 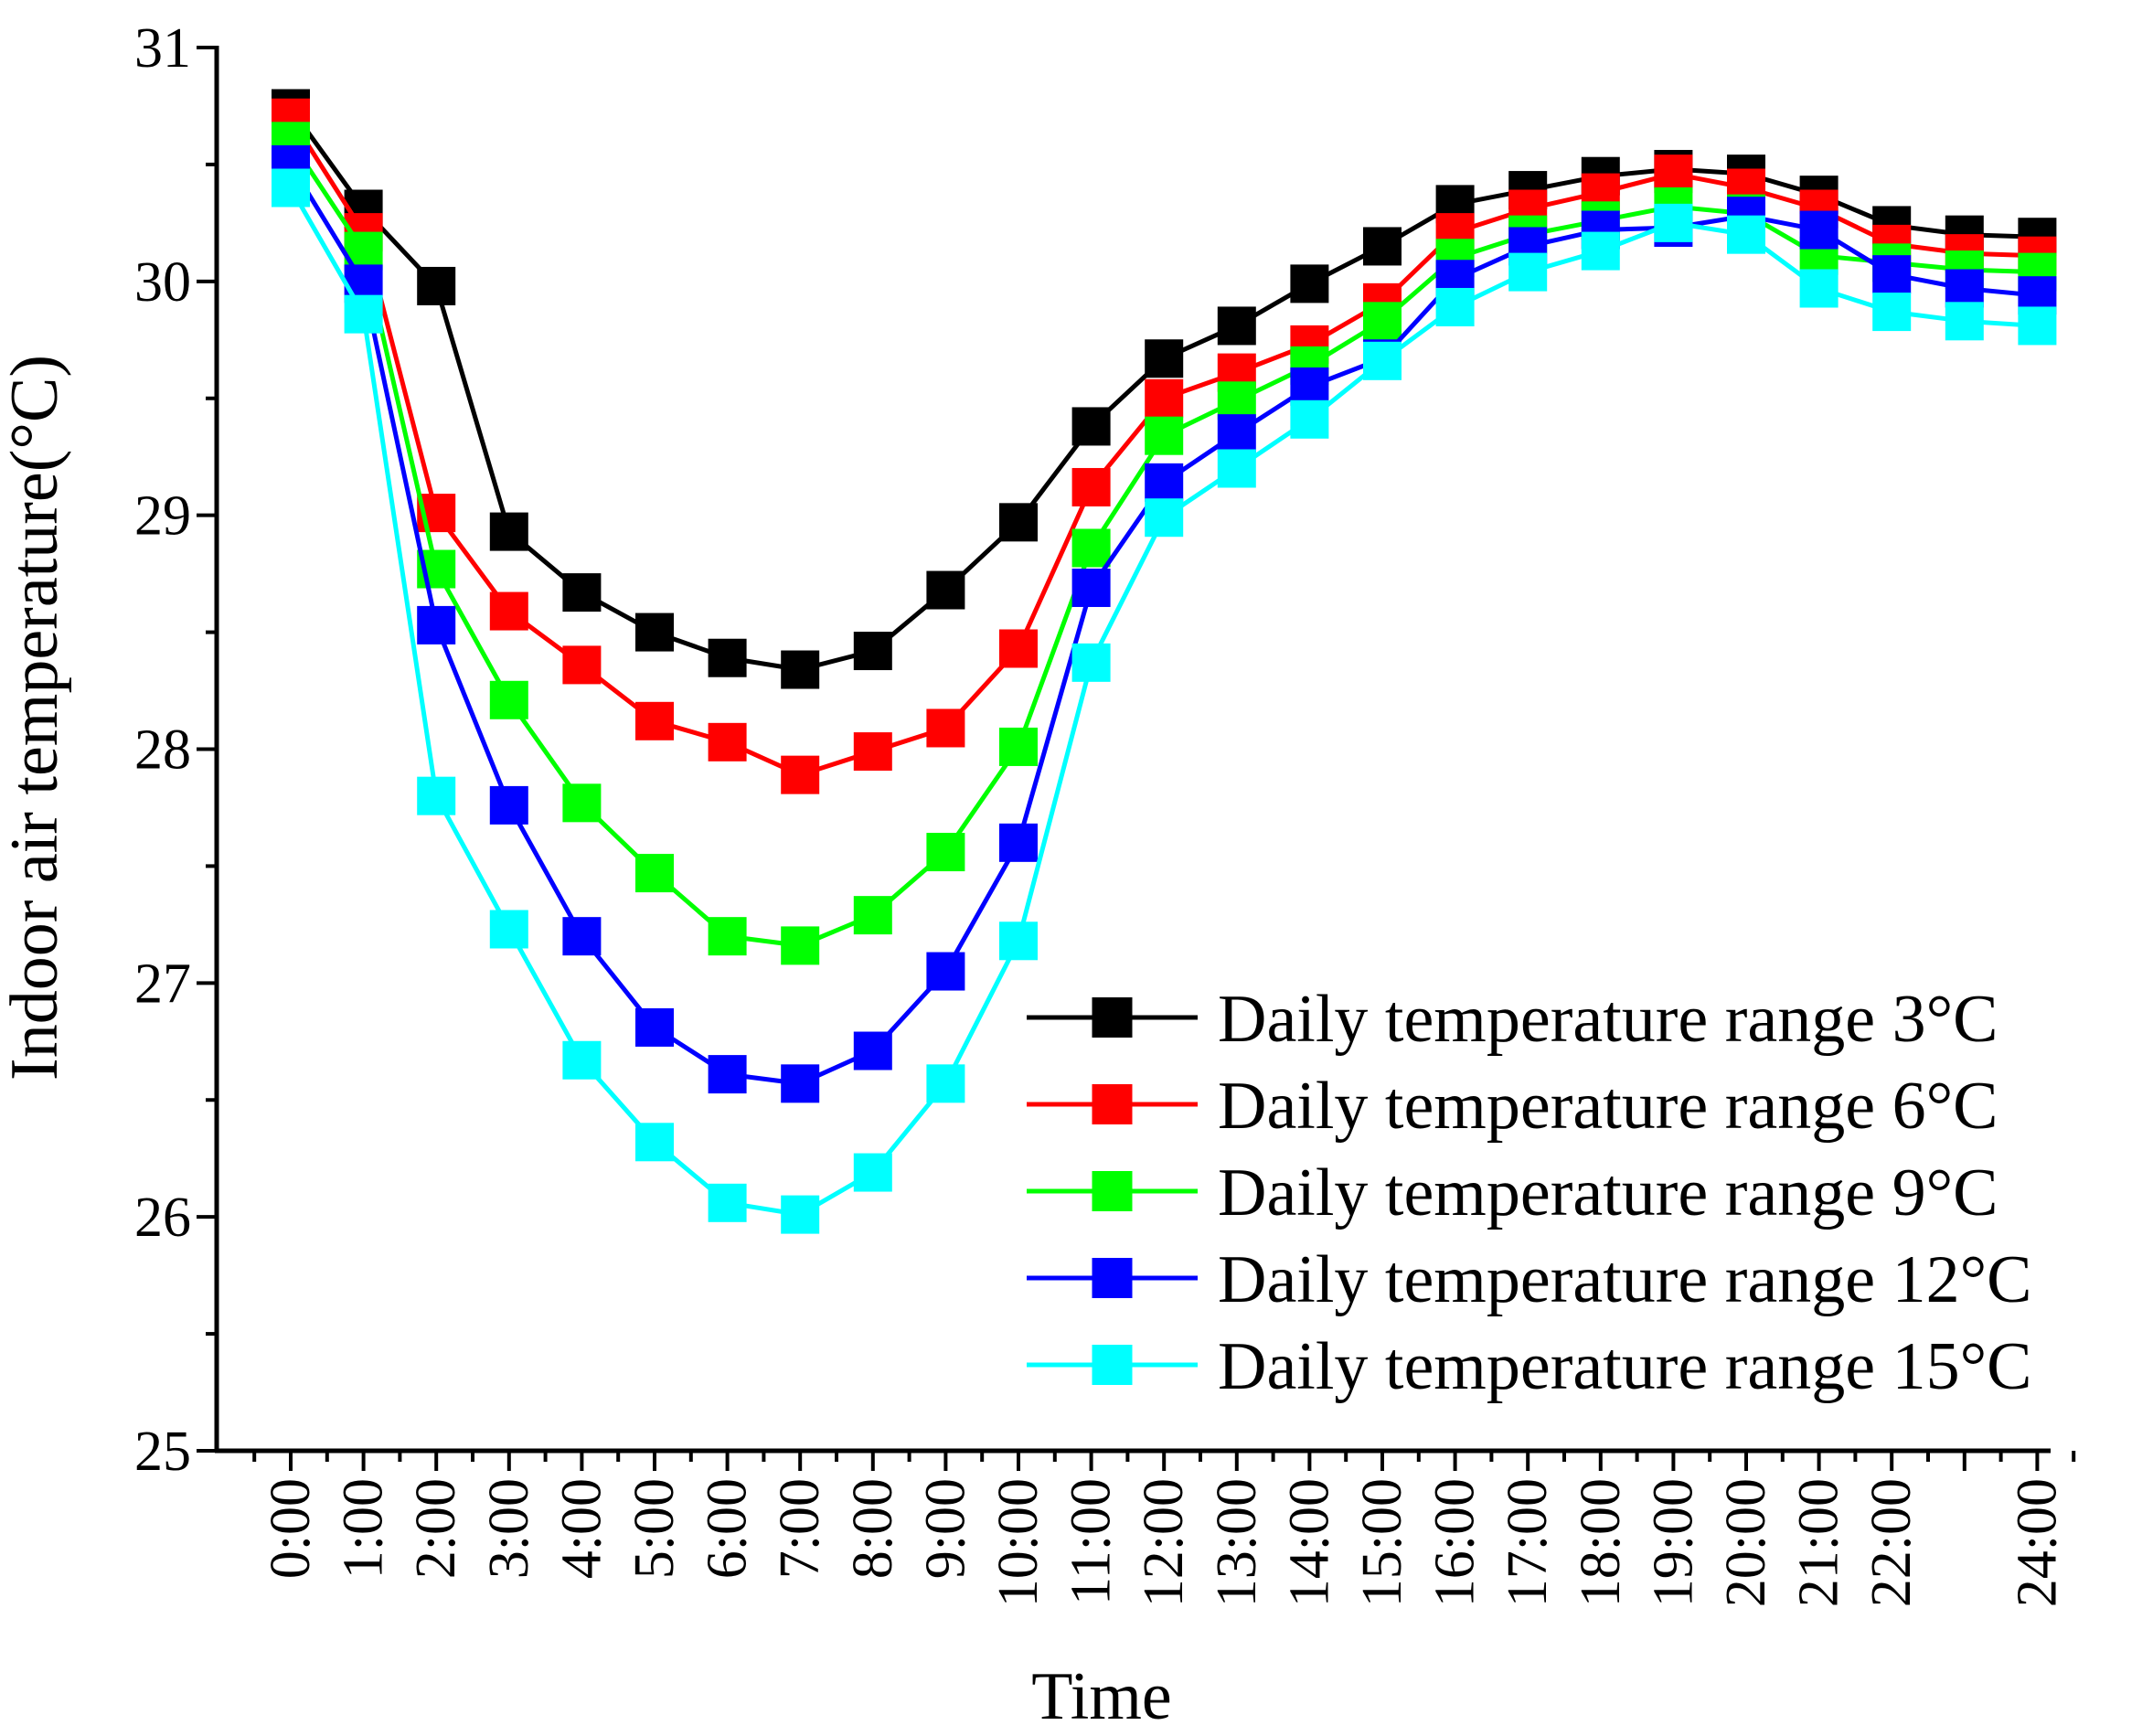 What do you see at coordinates (1382, 1542) in the screenshot?
I see `x-tick-label: 15:00` at bounding box center [1382, 1542].